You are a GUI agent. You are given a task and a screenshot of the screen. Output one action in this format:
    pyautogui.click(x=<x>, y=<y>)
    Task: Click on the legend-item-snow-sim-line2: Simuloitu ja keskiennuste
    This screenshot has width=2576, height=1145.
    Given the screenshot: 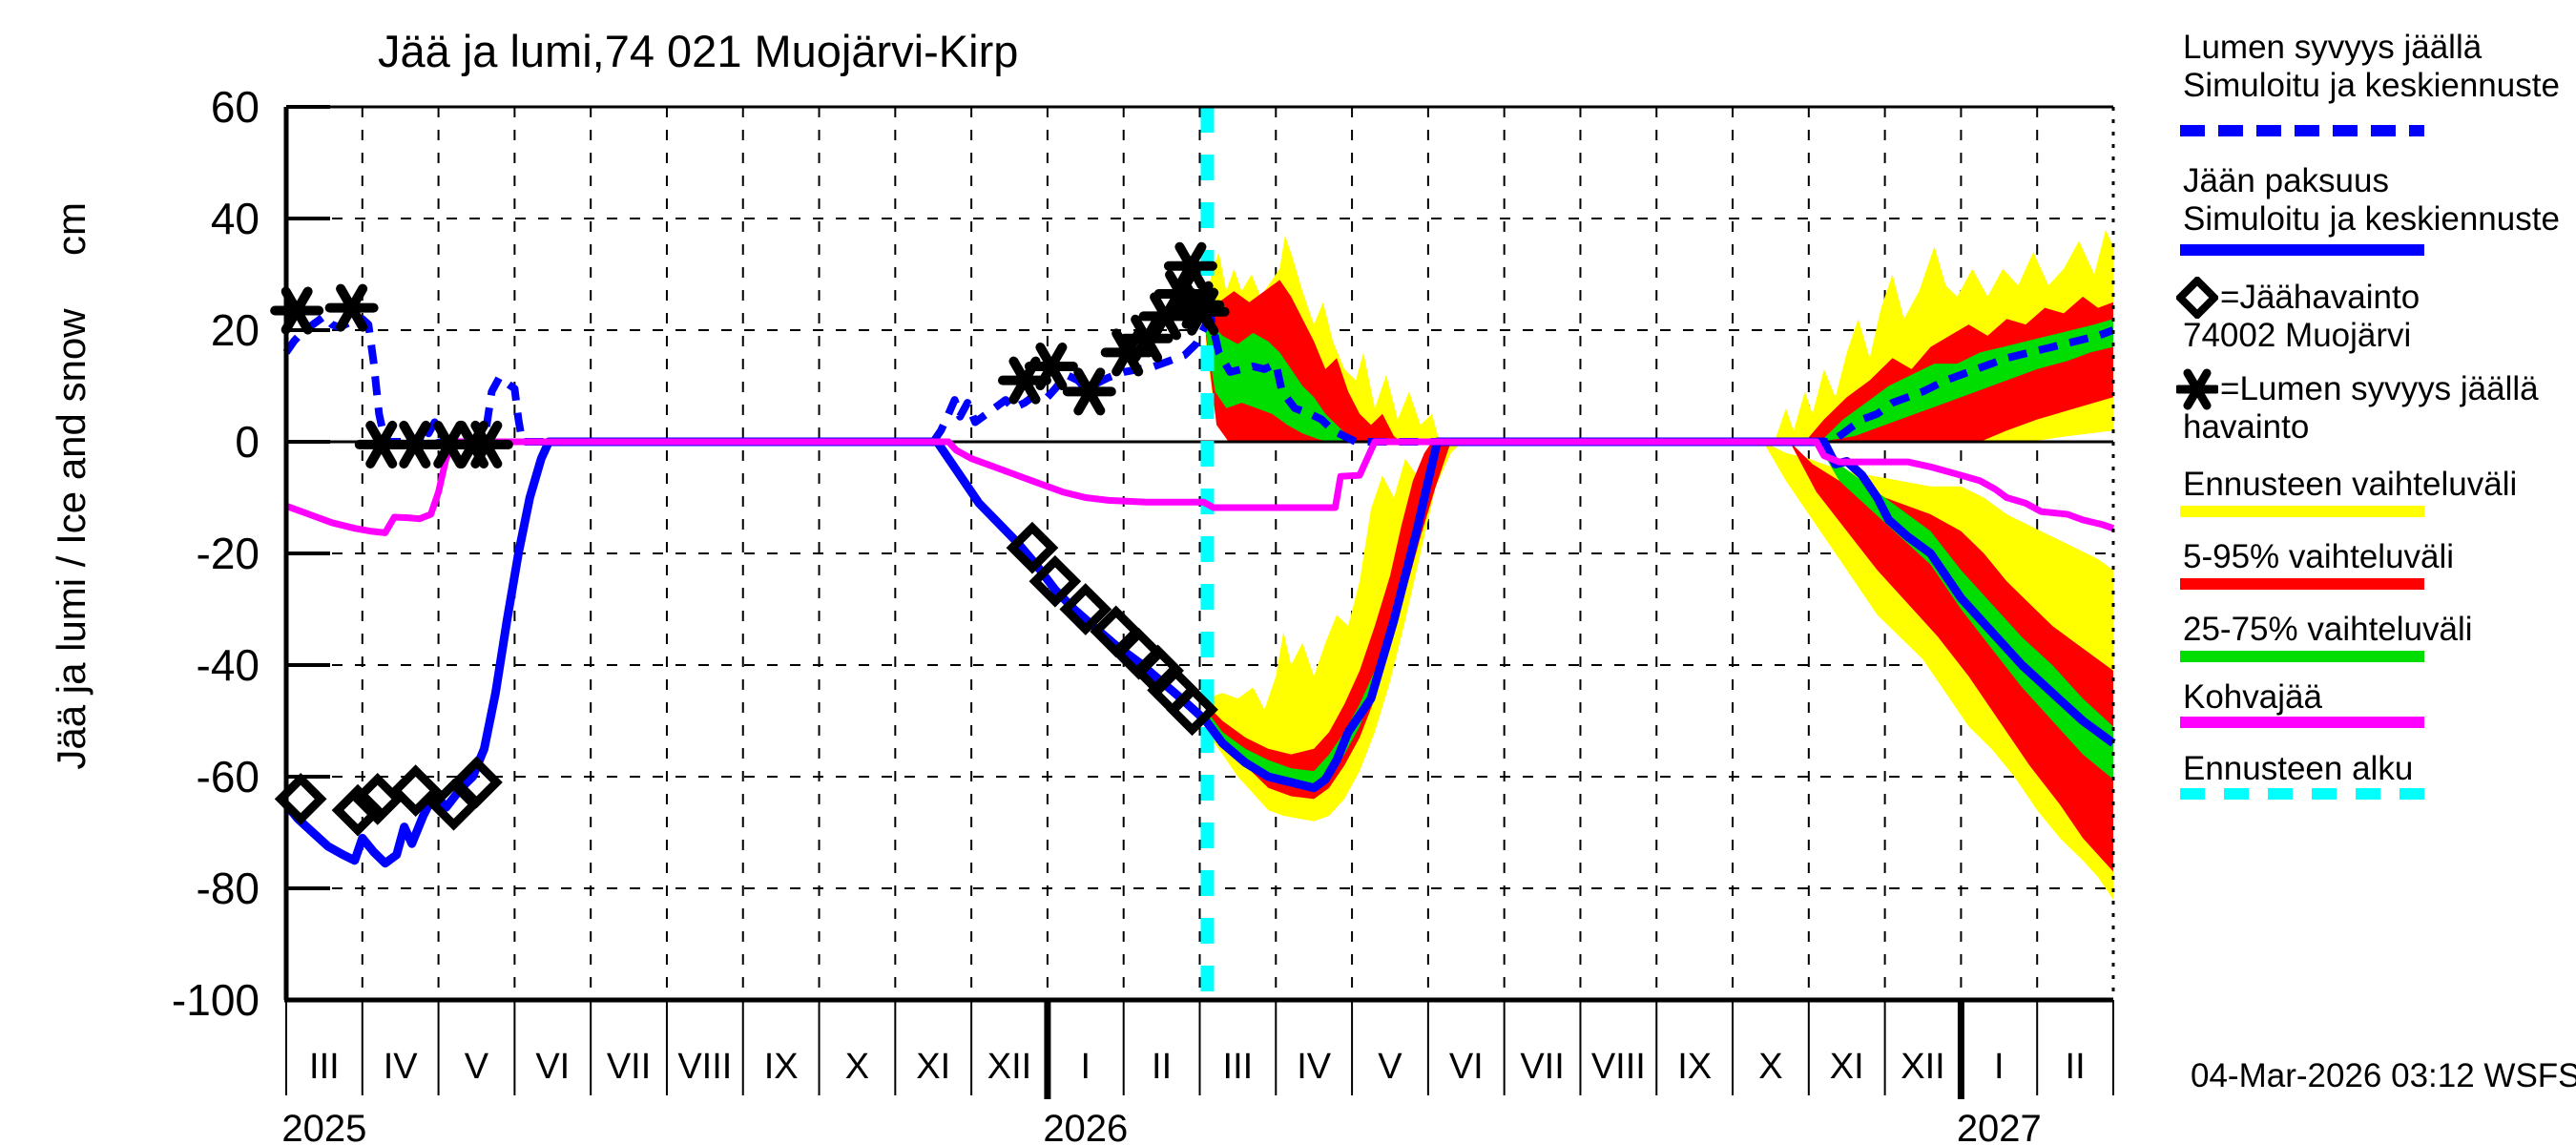 What is the action you would take?
    pyautogui.click(x=2371, y=86)
    